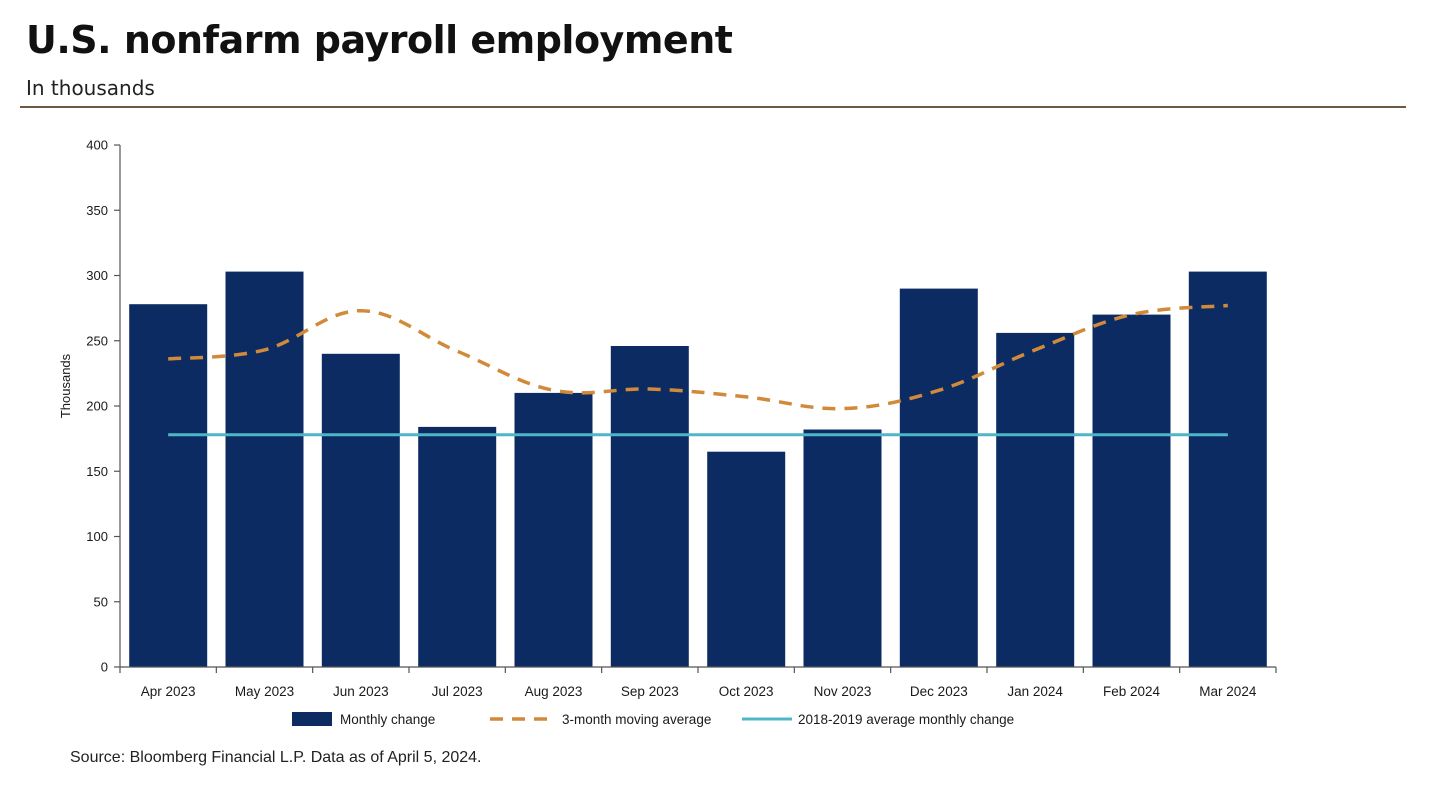 The width and height of the screenshot is (1440, 810). I want to click on y-tick-label: 100, so click(97, 536).